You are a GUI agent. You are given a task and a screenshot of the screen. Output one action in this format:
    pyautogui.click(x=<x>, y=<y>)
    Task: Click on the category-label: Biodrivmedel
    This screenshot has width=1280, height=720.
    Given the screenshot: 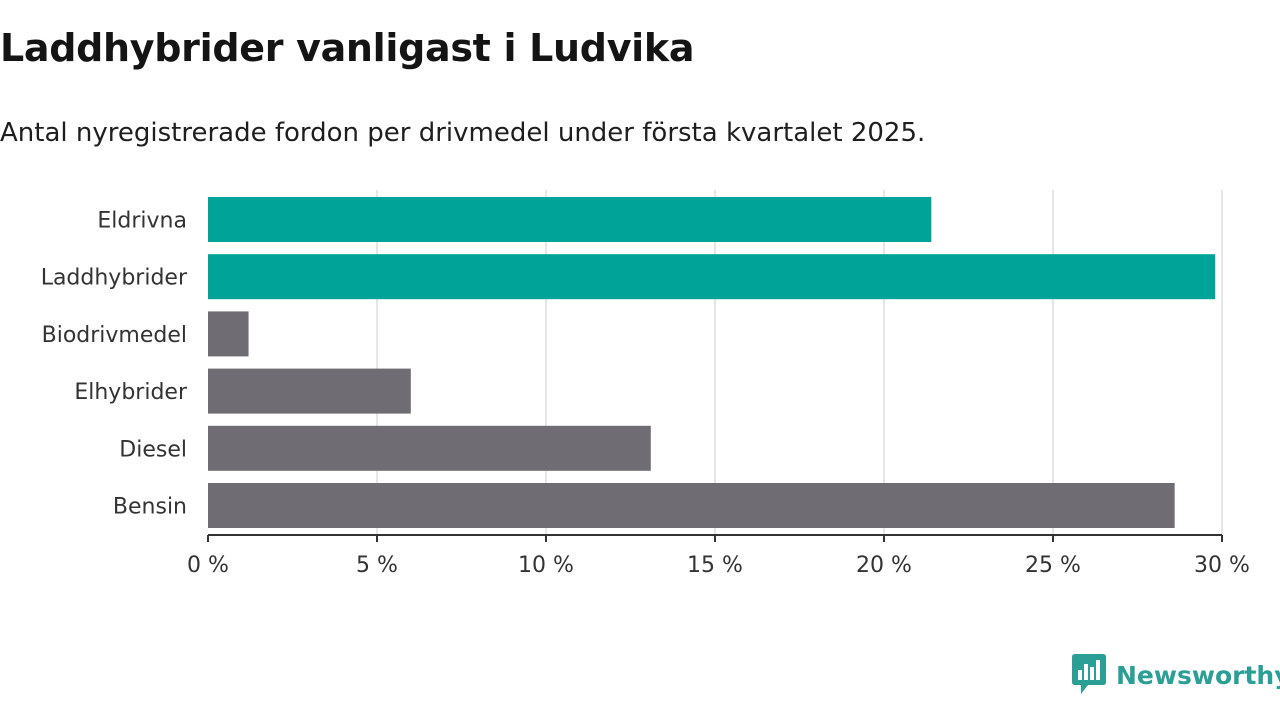 What is the action you would take?
    pyautogui.click(x=114, y=335)
    